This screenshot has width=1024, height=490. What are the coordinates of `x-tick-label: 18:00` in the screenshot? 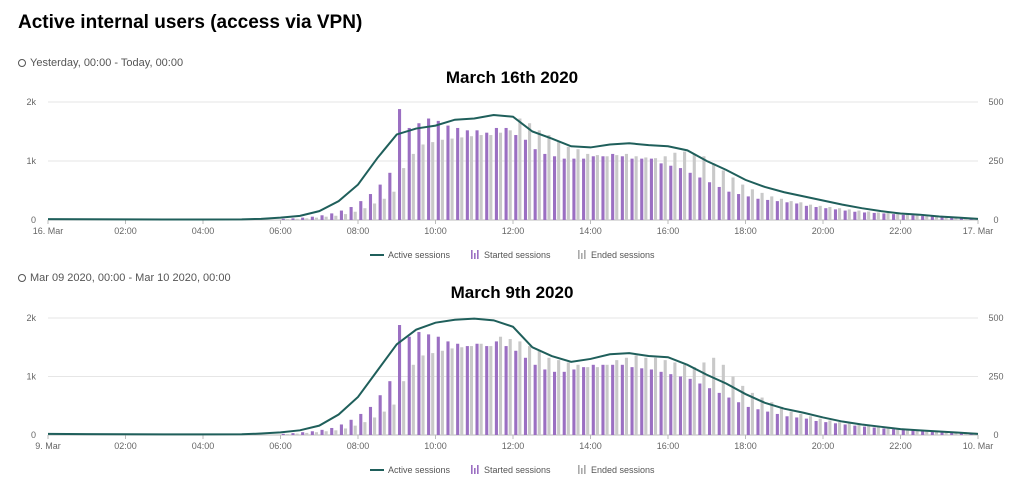 It's located at (745, 231).